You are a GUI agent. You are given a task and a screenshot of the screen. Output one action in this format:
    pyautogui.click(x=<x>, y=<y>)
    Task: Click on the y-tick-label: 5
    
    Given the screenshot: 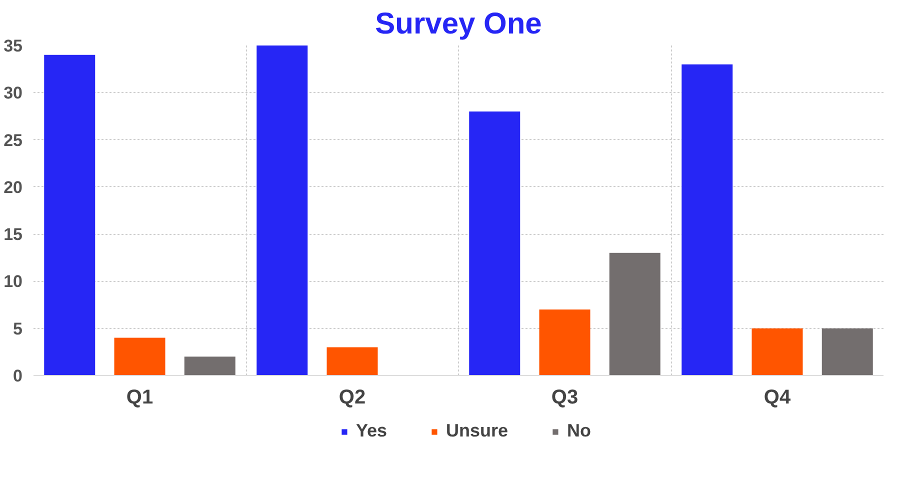 What is the action you would take?
    pyautogui.click(x=18, y=328)
    